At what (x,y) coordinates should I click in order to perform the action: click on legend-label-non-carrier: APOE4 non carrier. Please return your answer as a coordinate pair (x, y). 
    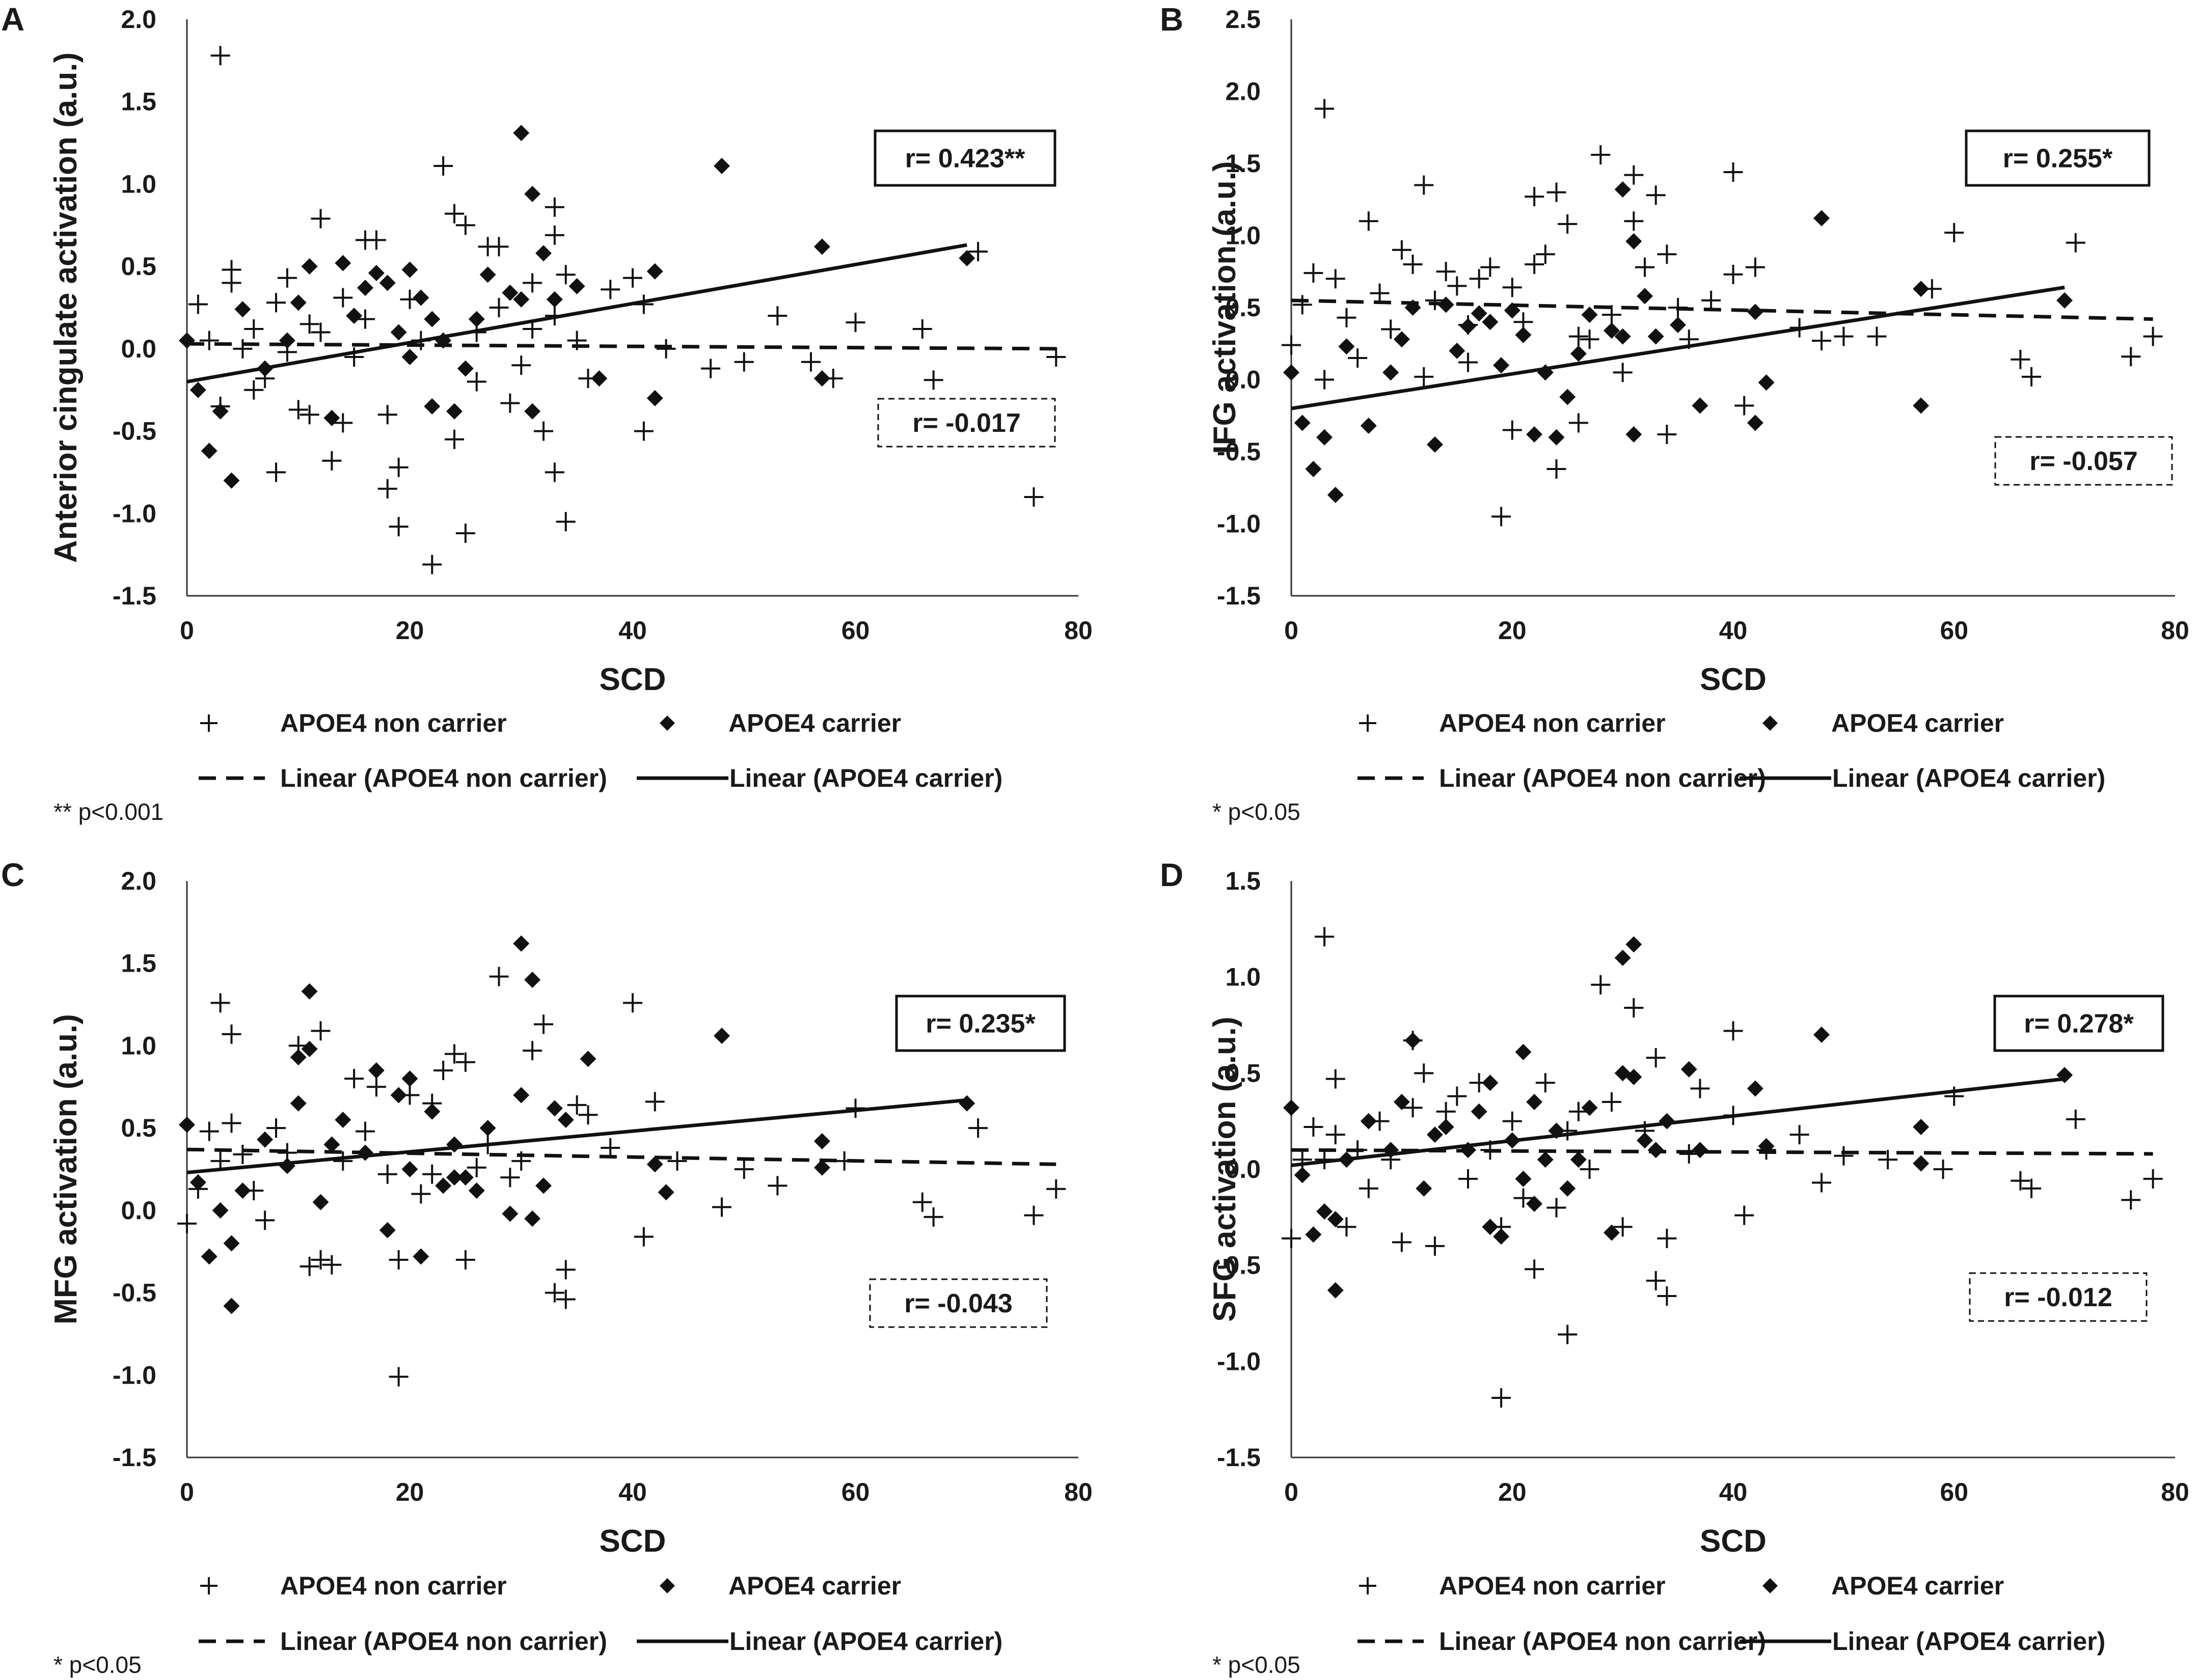
    Looking at the image, I should click on (1552, 1586).